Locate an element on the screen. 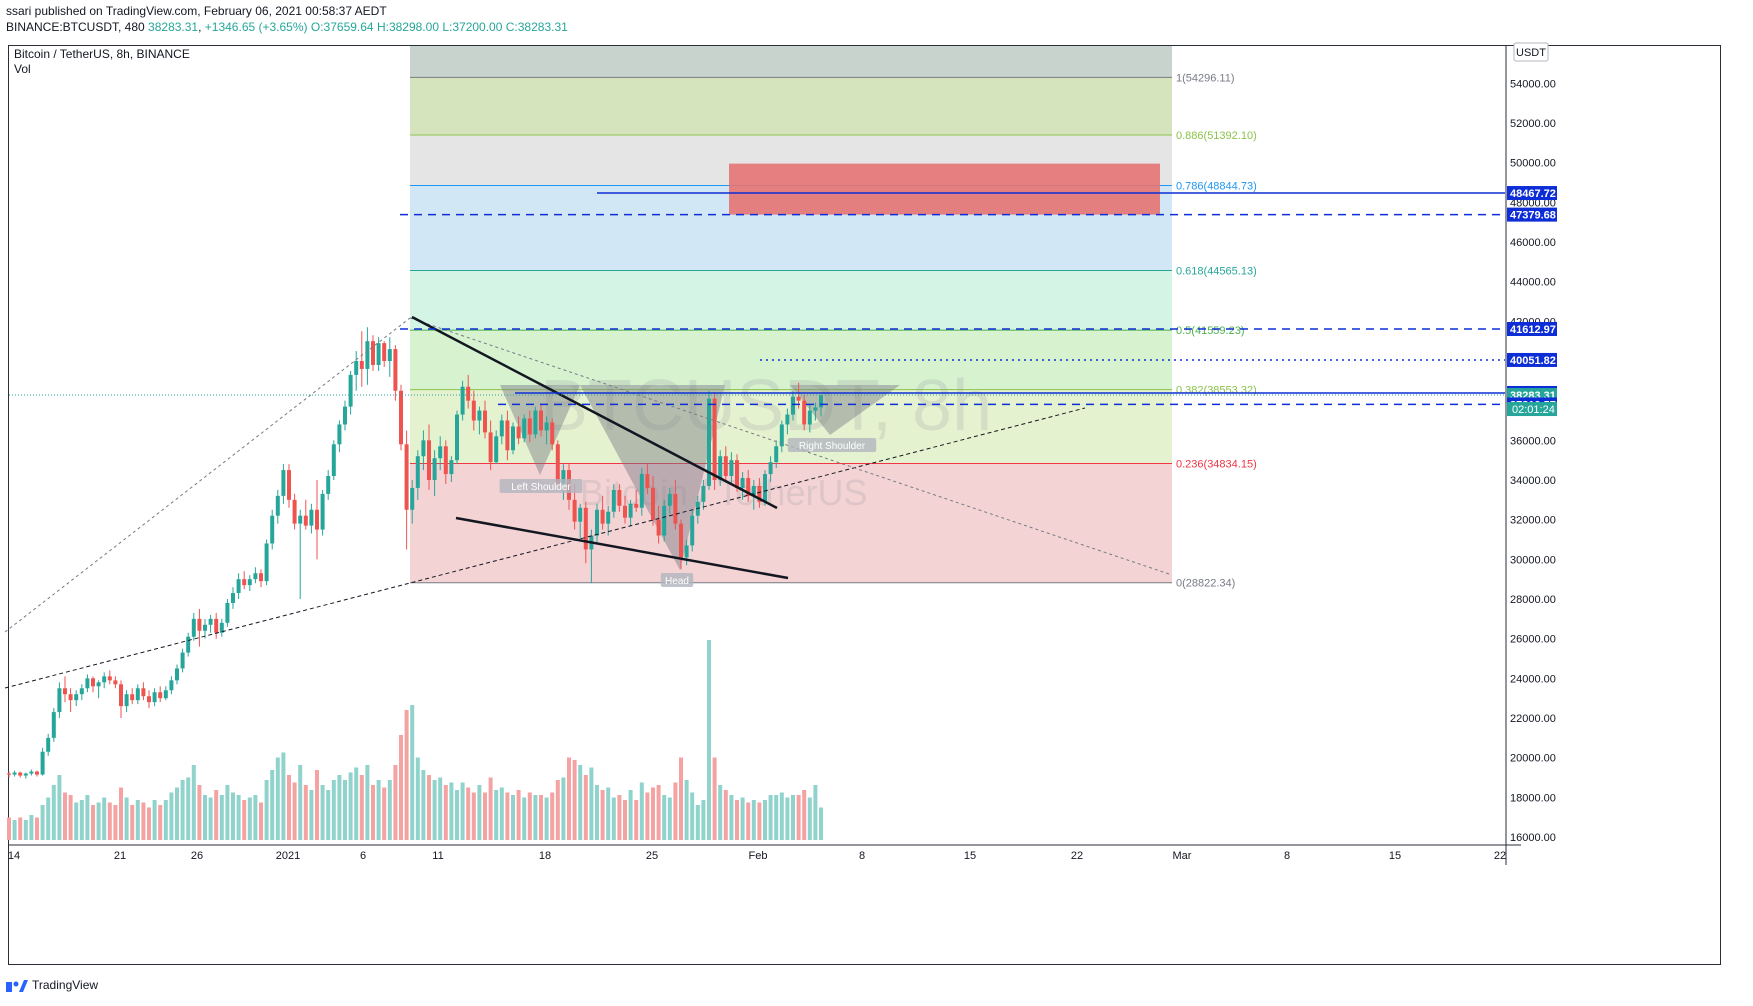 This screenshot has height=1006, width=1753. x-tick-label: 25 is located at coordinates (652, 856).